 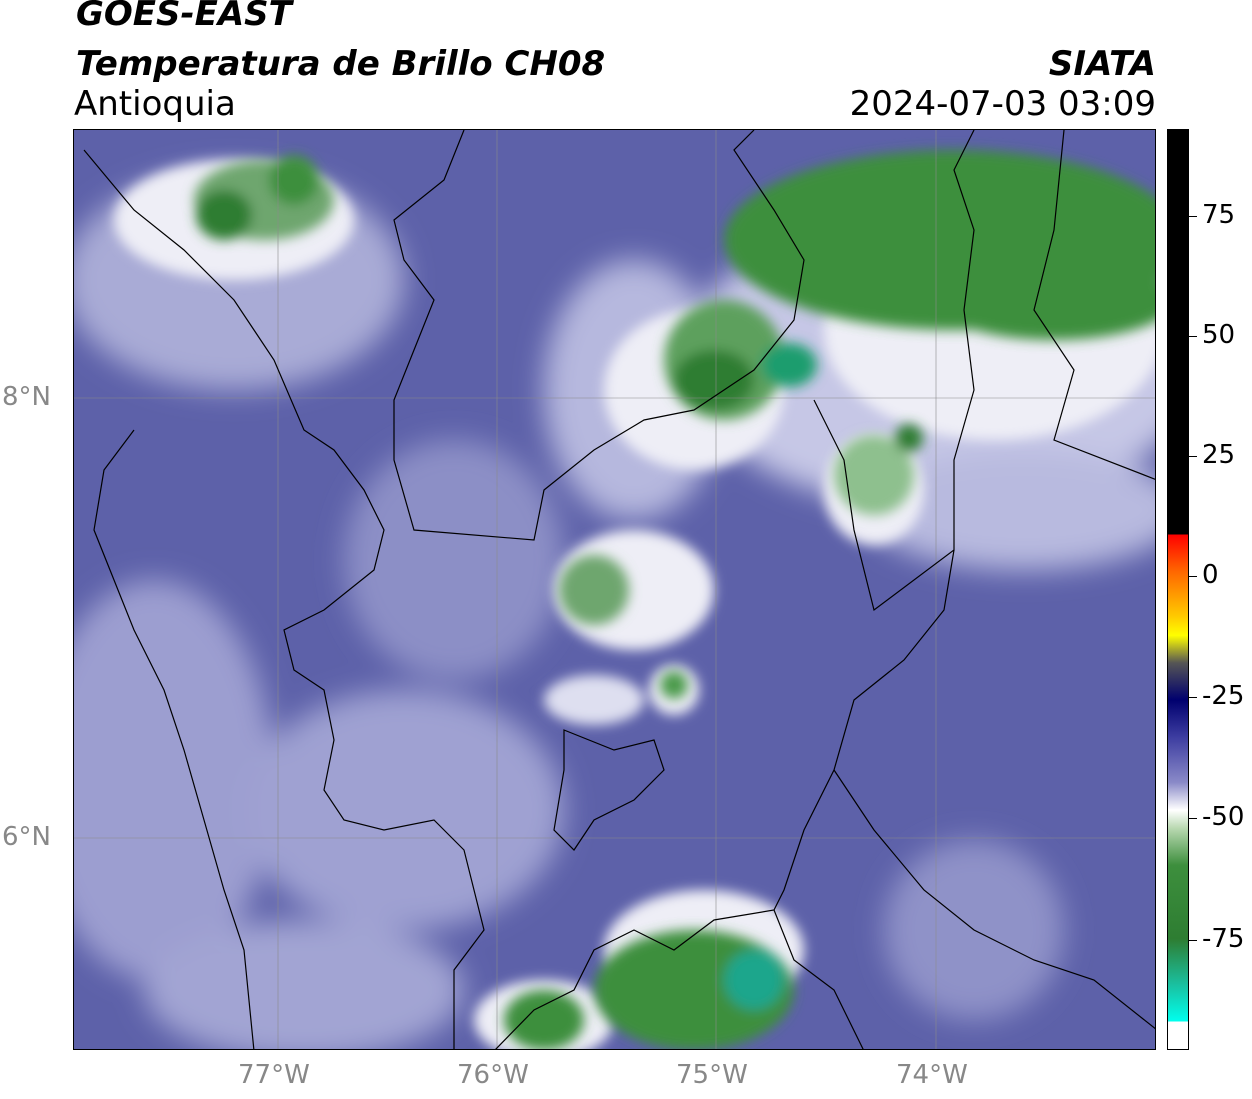 What do you see at coordinates (1002, 104) in the screenshot?
I see `datetime-label: 2024-07-03 03:09` at bounding box center [1002, 104].